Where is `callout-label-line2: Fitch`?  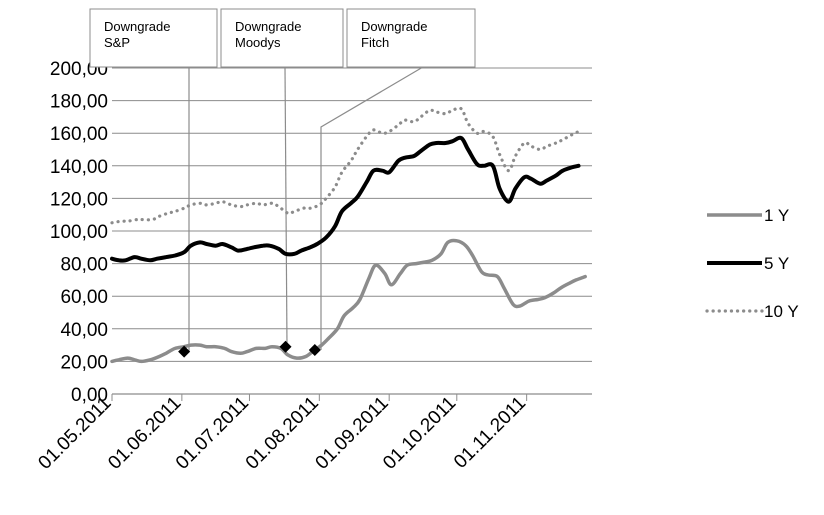
callout-label-line2: Fitch is located at coordinates (375, 42).